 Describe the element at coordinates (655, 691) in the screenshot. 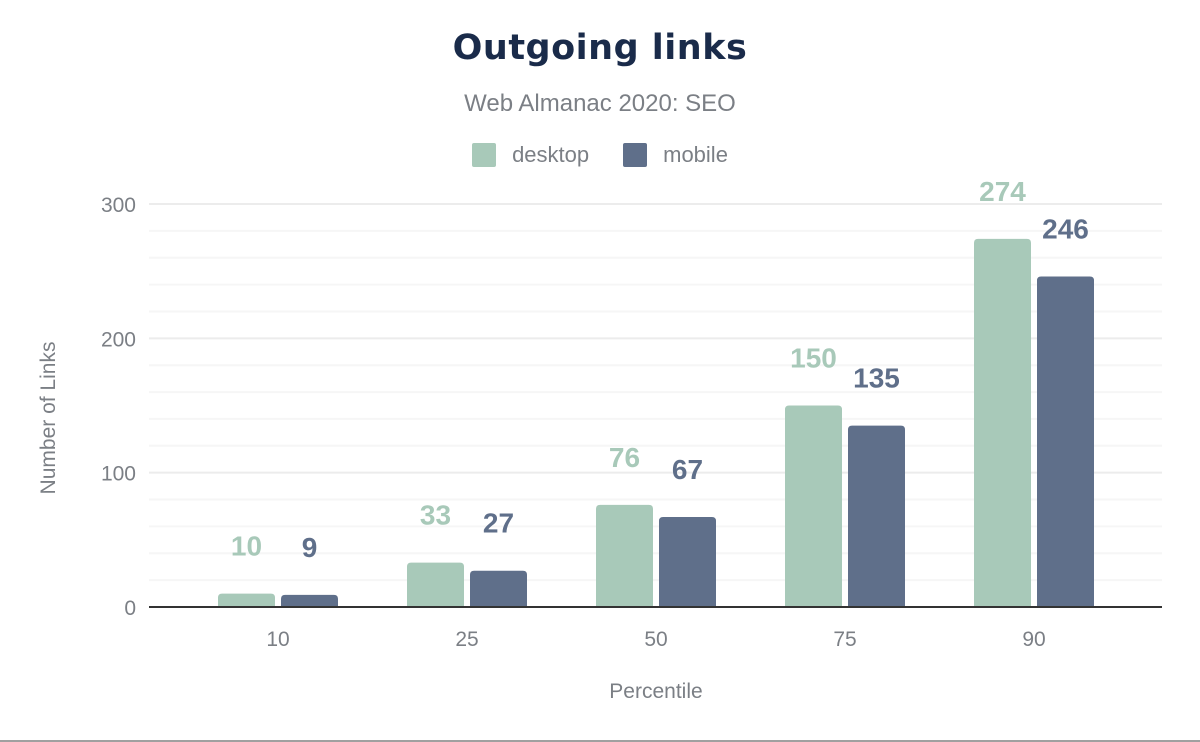

I see `x-axis-title: Percentile` at that location.